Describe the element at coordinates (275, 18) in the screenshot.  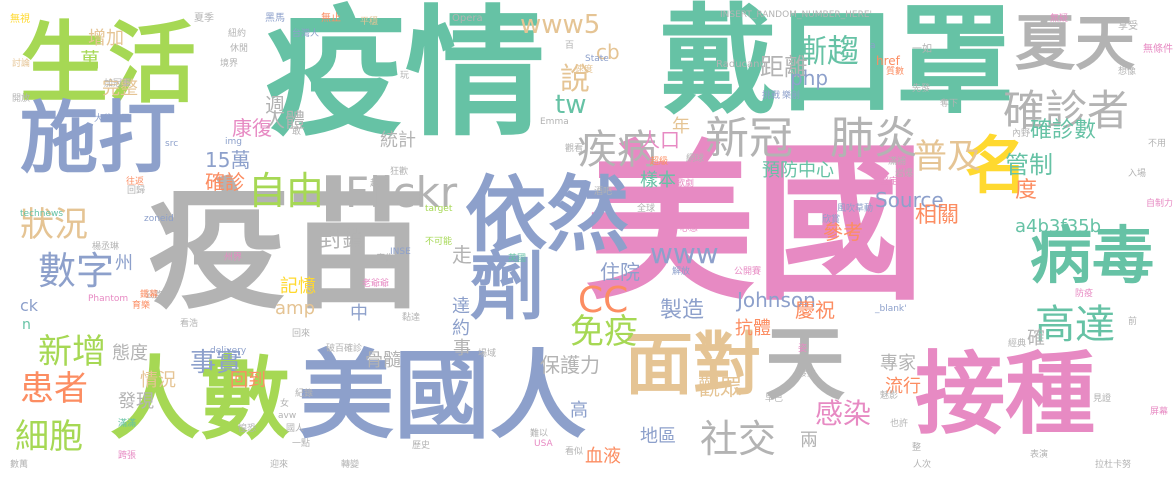
I see `word: 黑馬` at that location.